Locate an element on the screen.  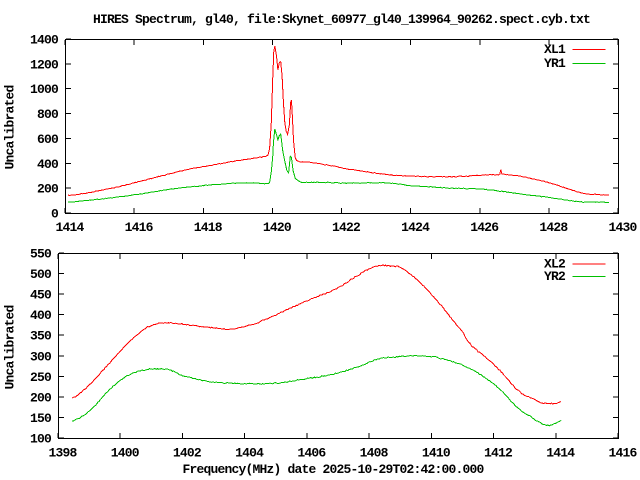
svg-text: 1424 is located at coordinates (415, 227).